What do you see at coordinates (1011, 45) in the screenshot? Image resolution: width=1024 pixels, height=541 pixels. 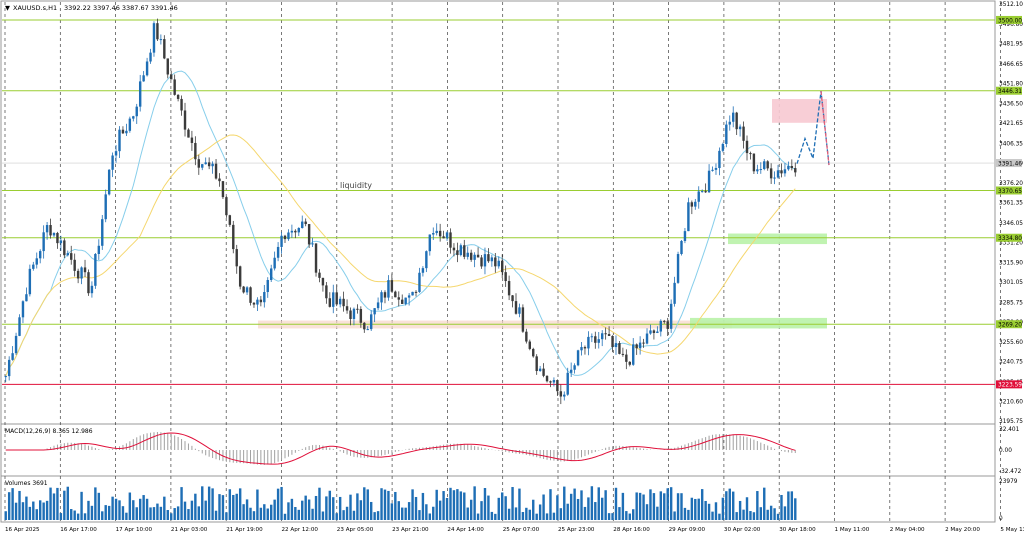 I see `y-tick-label: 3481.95` at bounding box center [1011, 45].